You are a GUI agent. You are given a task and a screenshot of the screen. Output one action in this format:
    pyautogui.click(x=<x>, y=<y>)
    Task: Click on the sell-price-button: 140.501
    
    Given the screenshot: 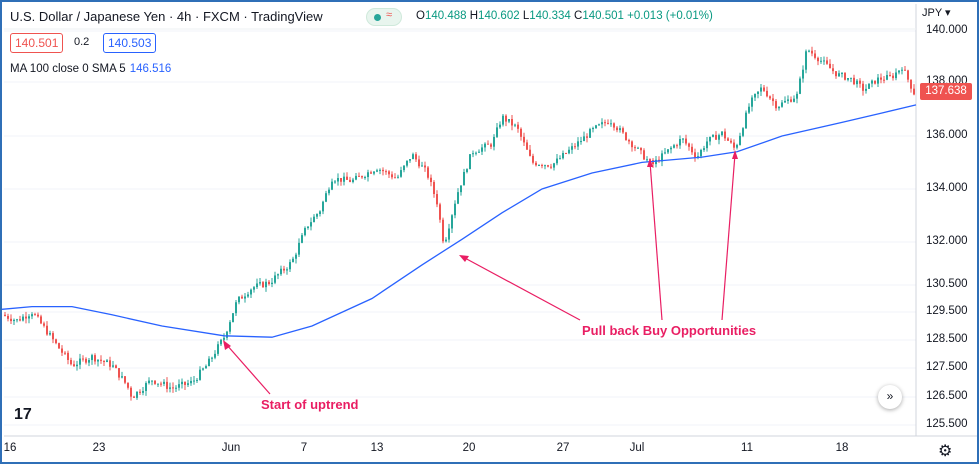 What is the action you would take?
    pyautogui.click(x=37, y=43)
    